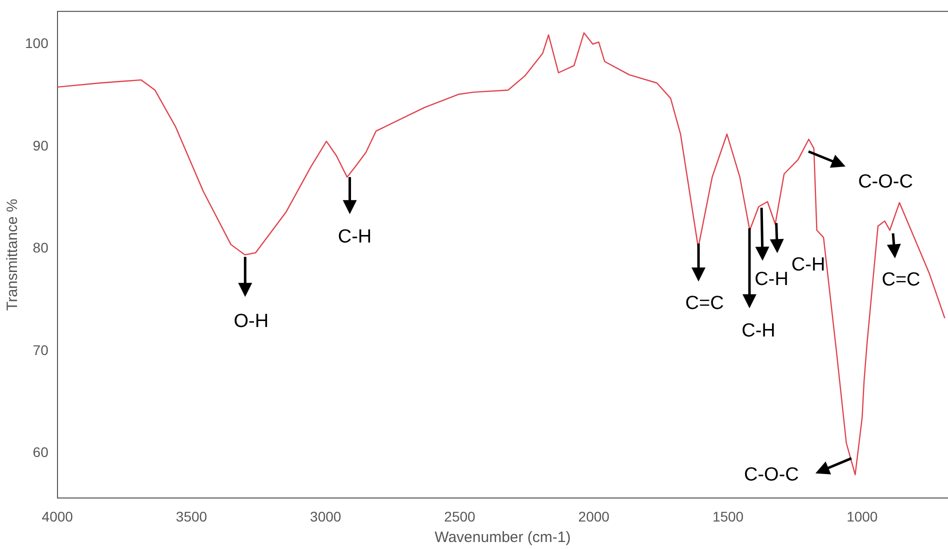 The image size is (948, 549). What do you see at coordinates (326, 516) in the screenshot?
I see `x-tick-label: 3000` at bounding box center [326, 516].